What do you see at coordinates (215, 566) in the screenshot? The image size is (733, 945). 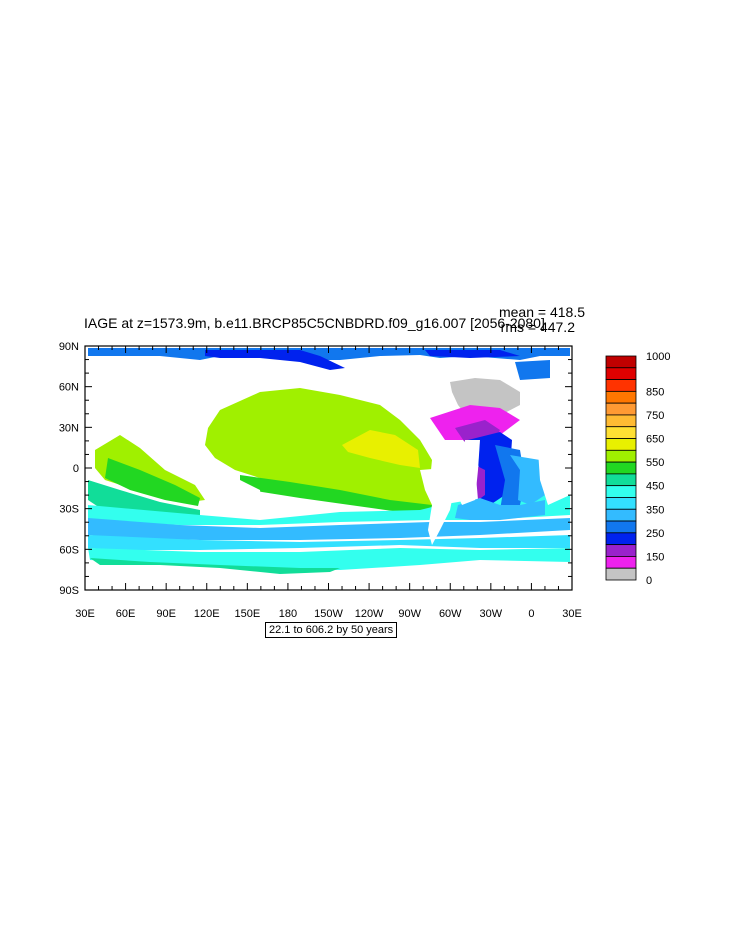 I see `antarctic-margin` at bounding box center [215, 566].